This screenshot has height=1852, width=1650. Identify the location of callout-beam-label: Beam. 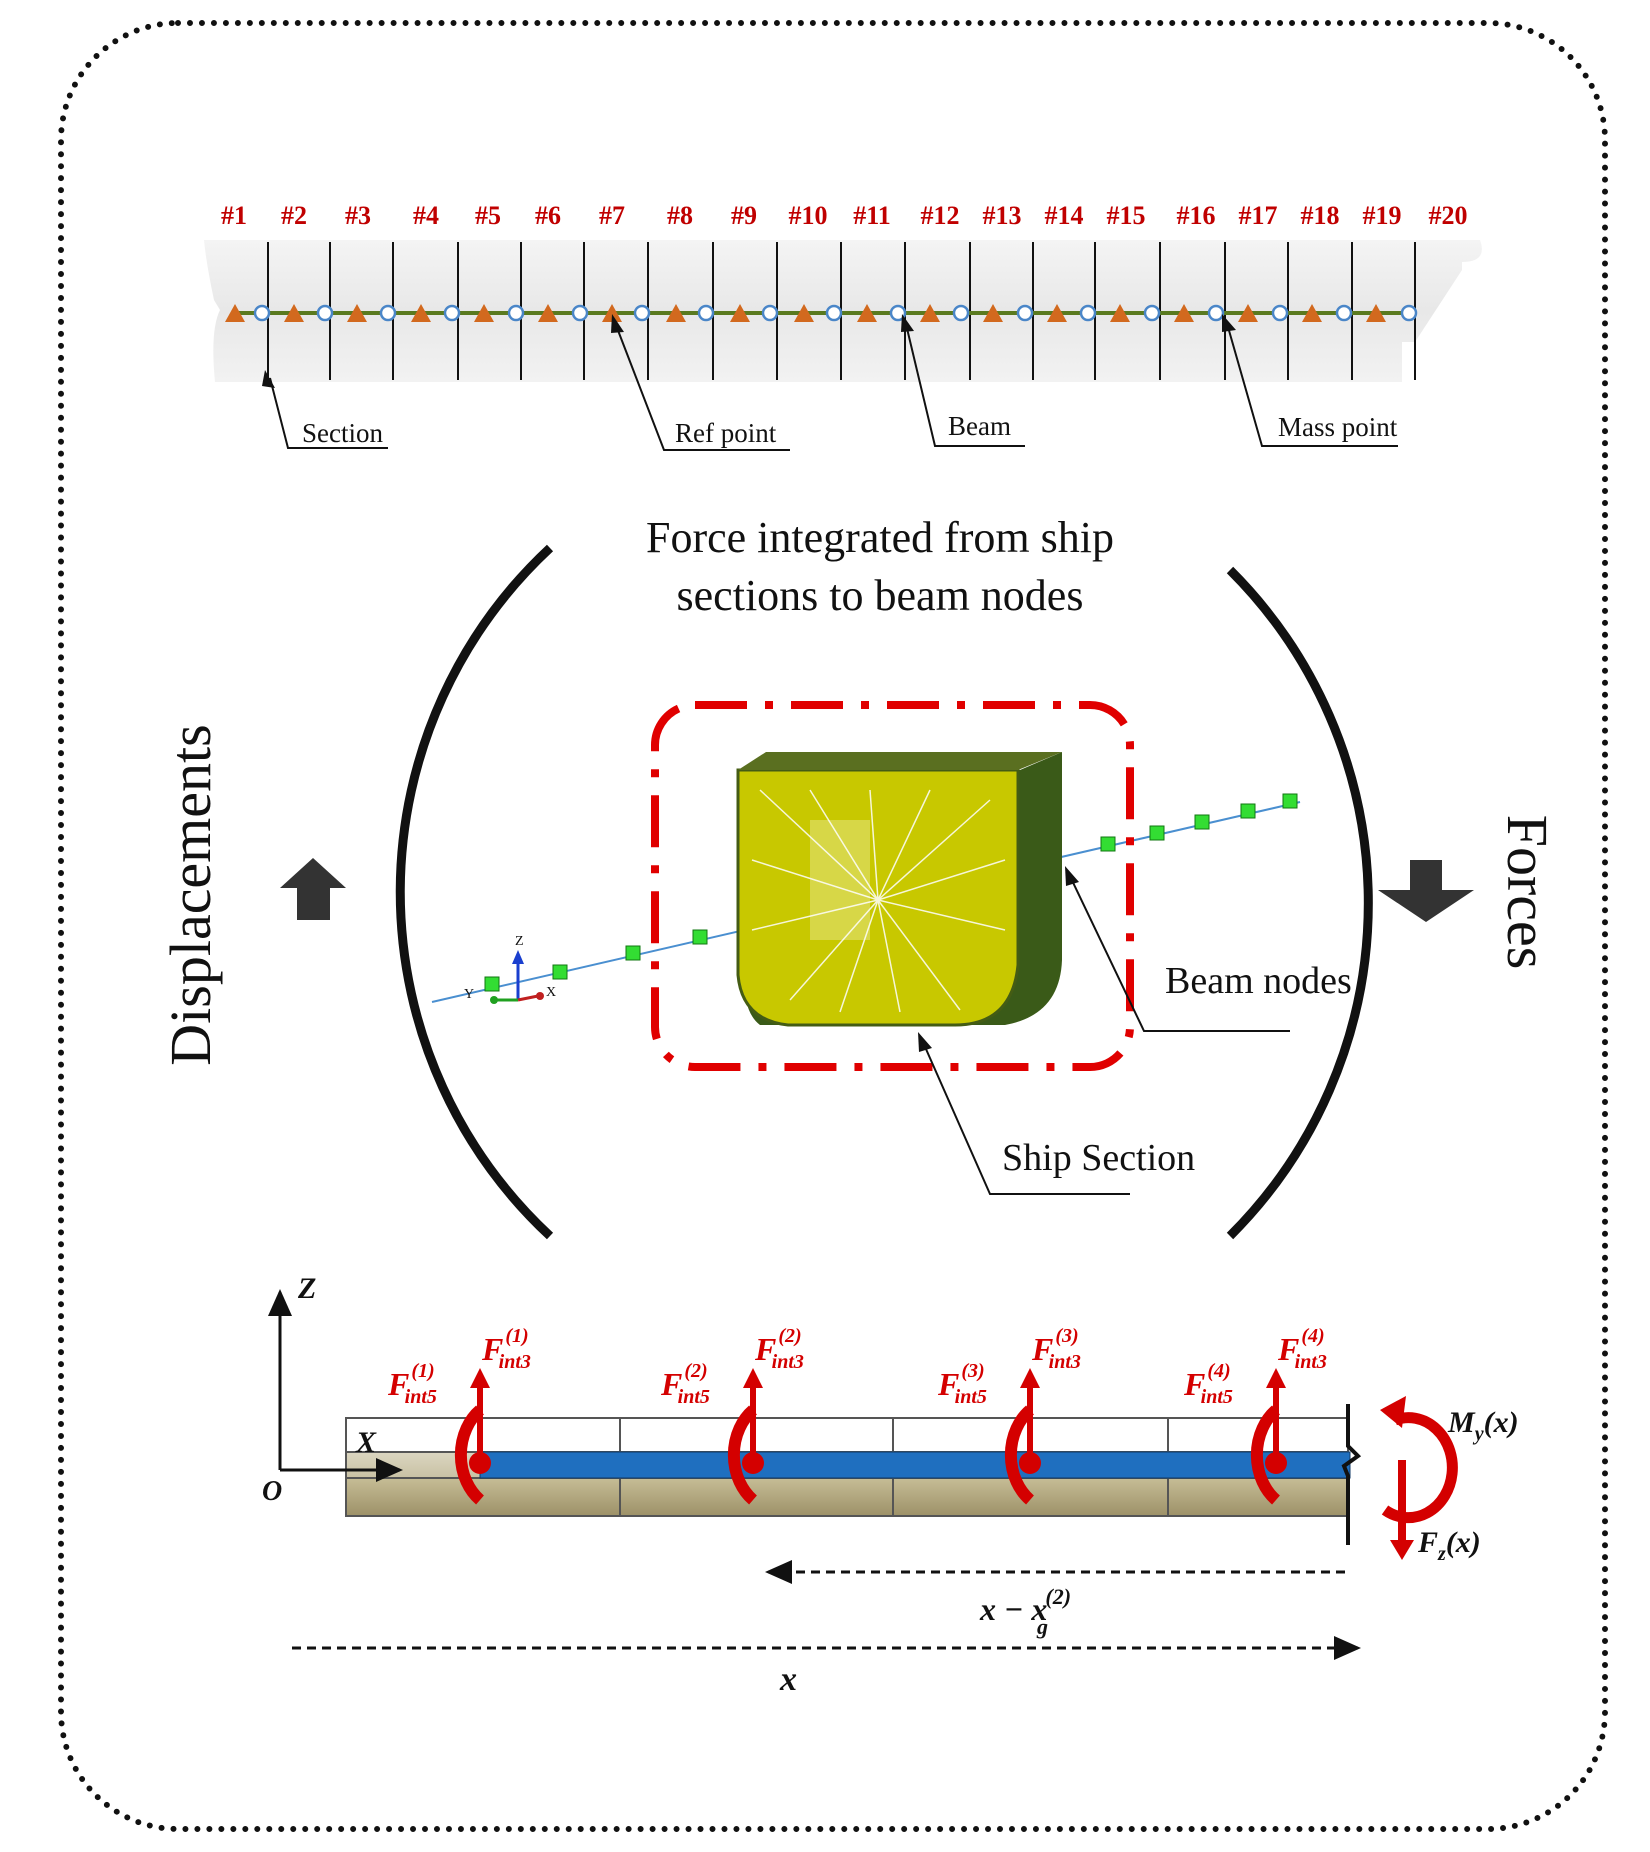
(979, 426).